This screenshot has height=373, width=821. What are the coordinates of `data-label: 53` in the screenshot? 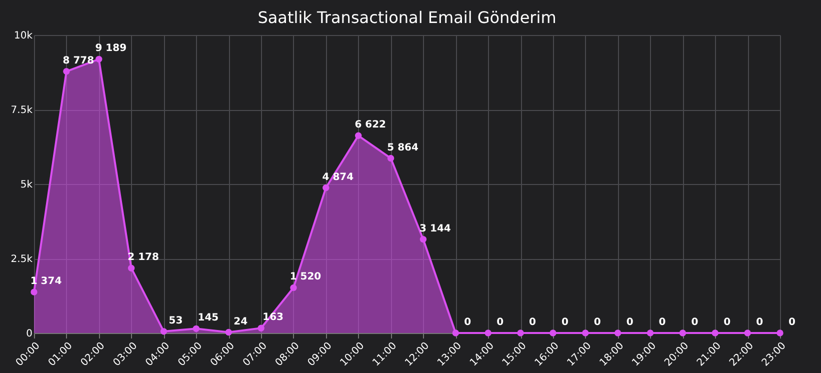 It's located at (175, 320).